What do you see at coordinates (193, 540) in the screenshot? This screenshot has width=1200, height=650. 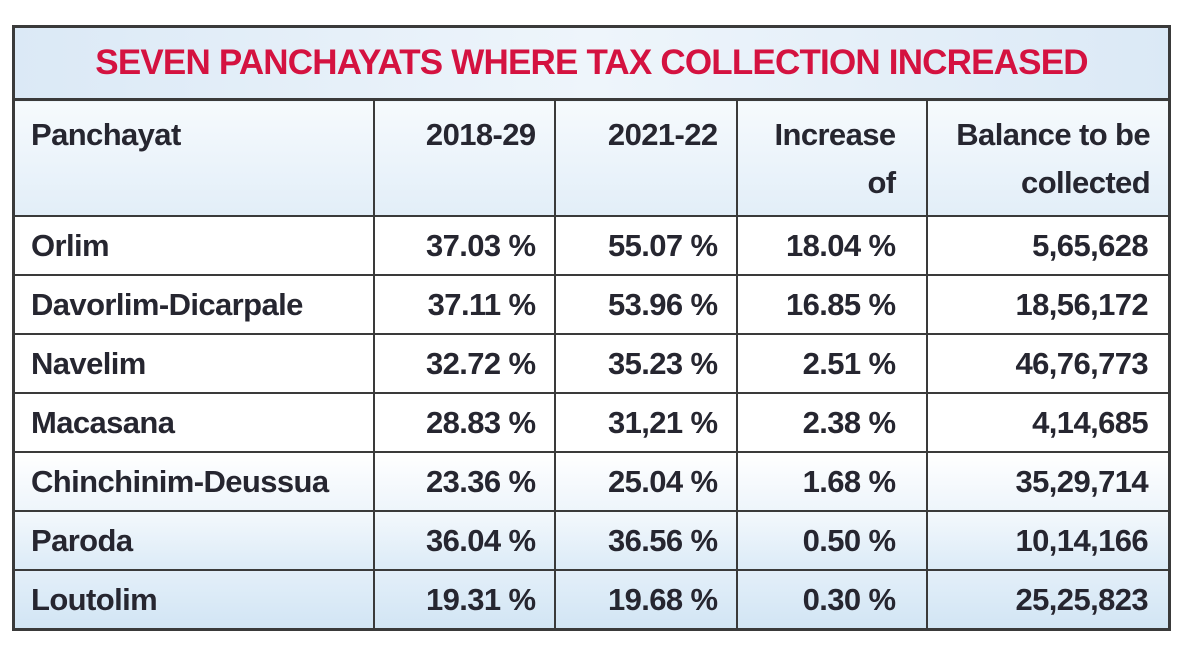 I see `panchayat-cell: Paroda` at bounding box center [193, 540].